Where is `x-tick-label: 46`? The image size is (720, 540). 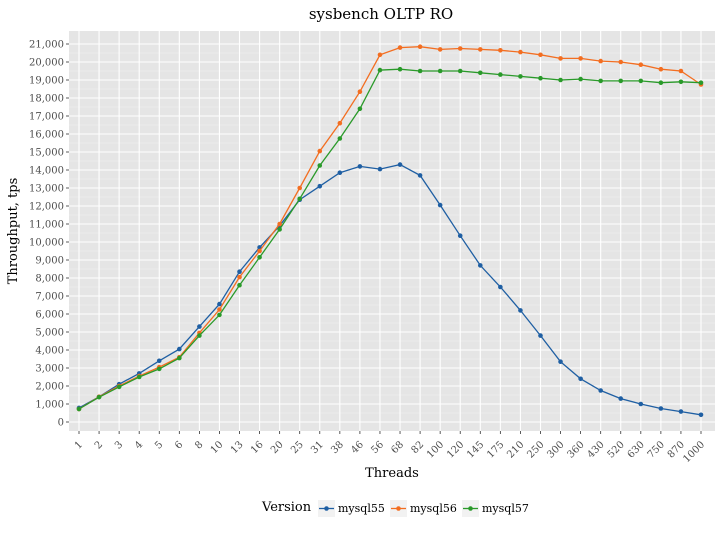 x-tick-label: 46 is located at coordinates (357, 447).